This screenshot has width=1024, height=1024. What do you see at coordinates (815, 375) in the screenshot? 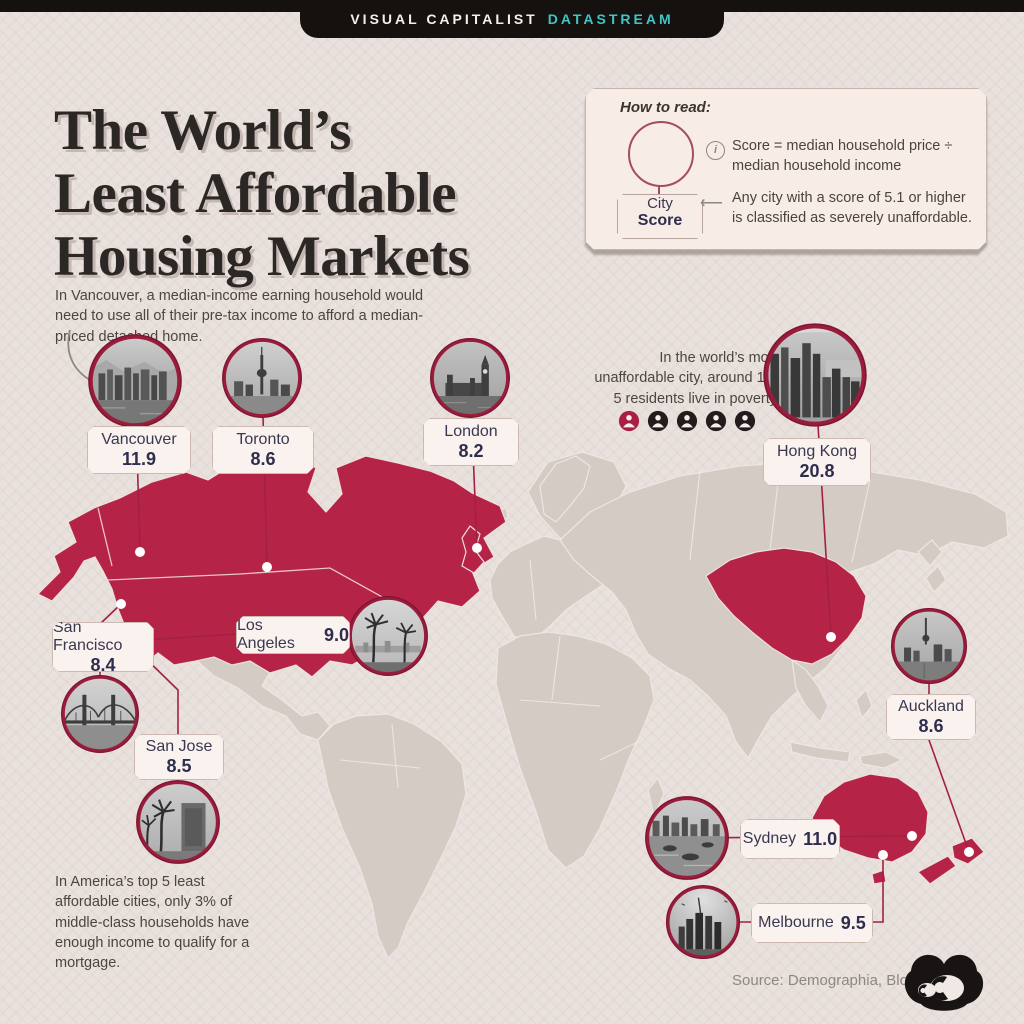
I see `hong-kong-photo` at bounding box center [815, 375].